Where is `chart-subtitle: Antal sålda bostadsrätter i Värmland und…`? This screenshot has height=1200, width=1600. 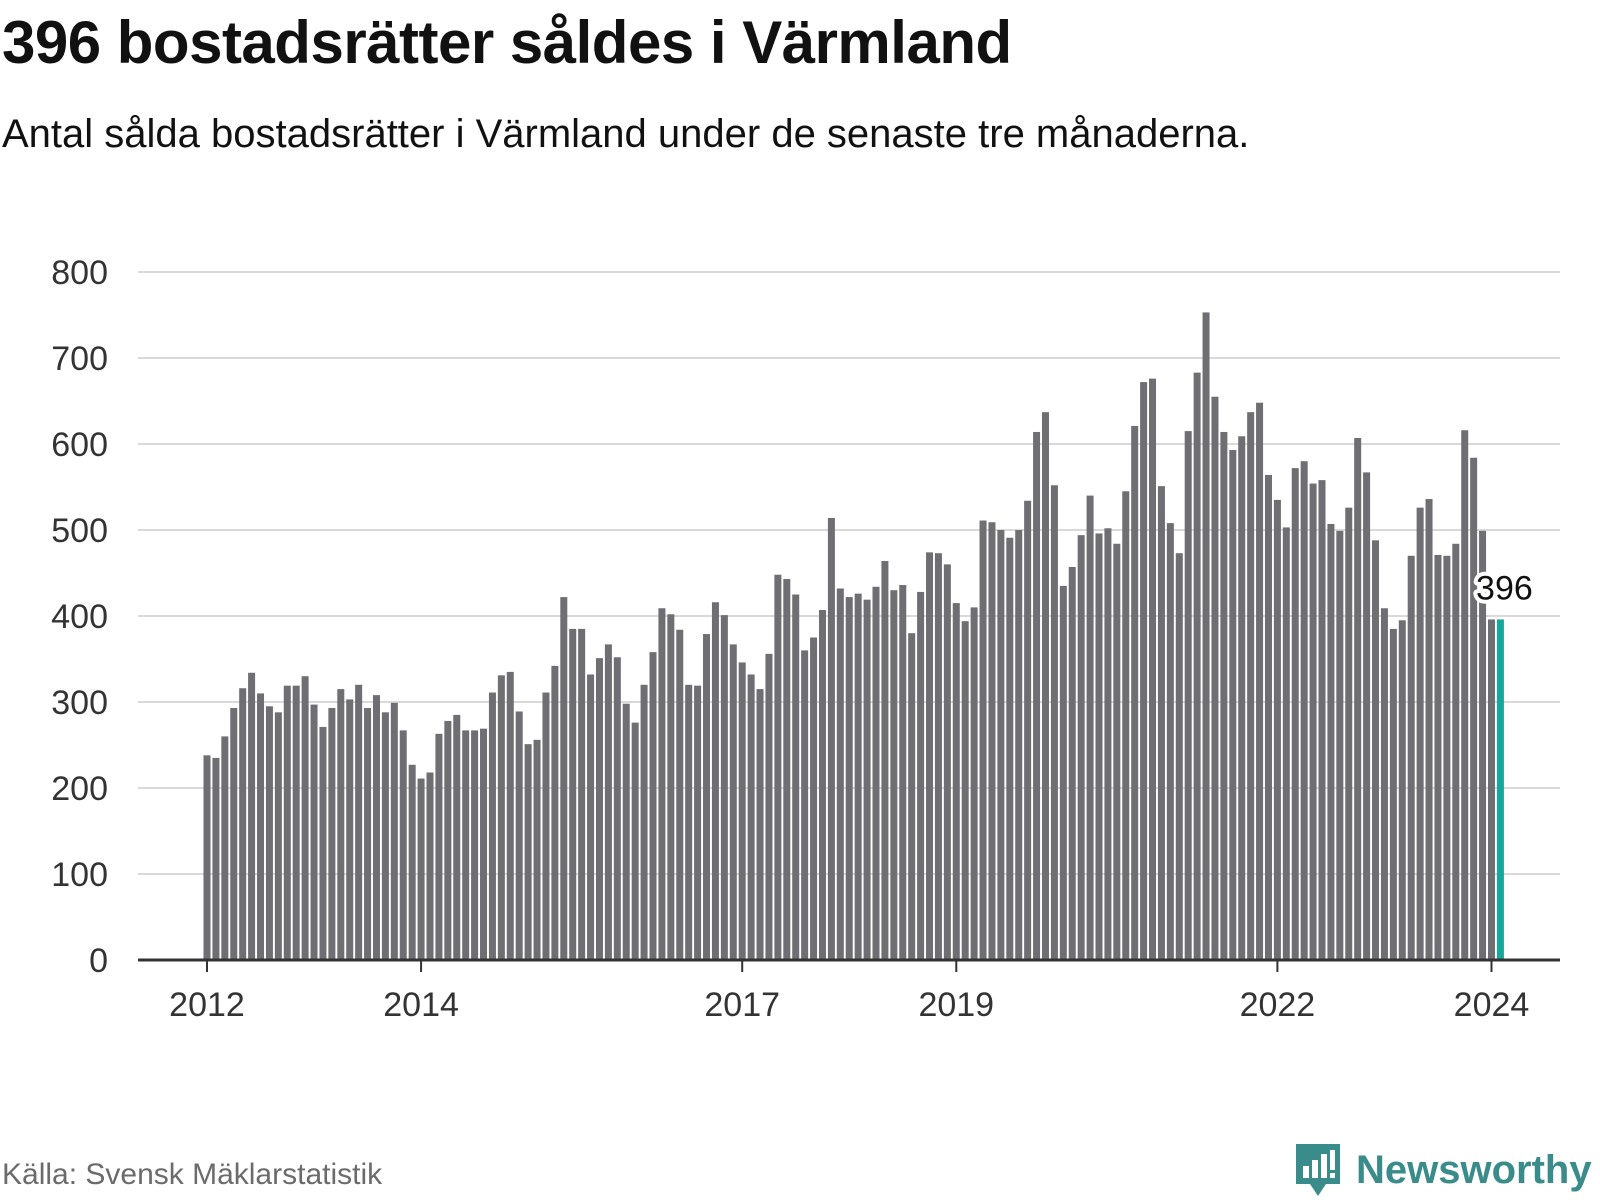
chart-subtitle: Antal sålda bostadsrätter i Värmland und… is located at coordinates (626, 134).